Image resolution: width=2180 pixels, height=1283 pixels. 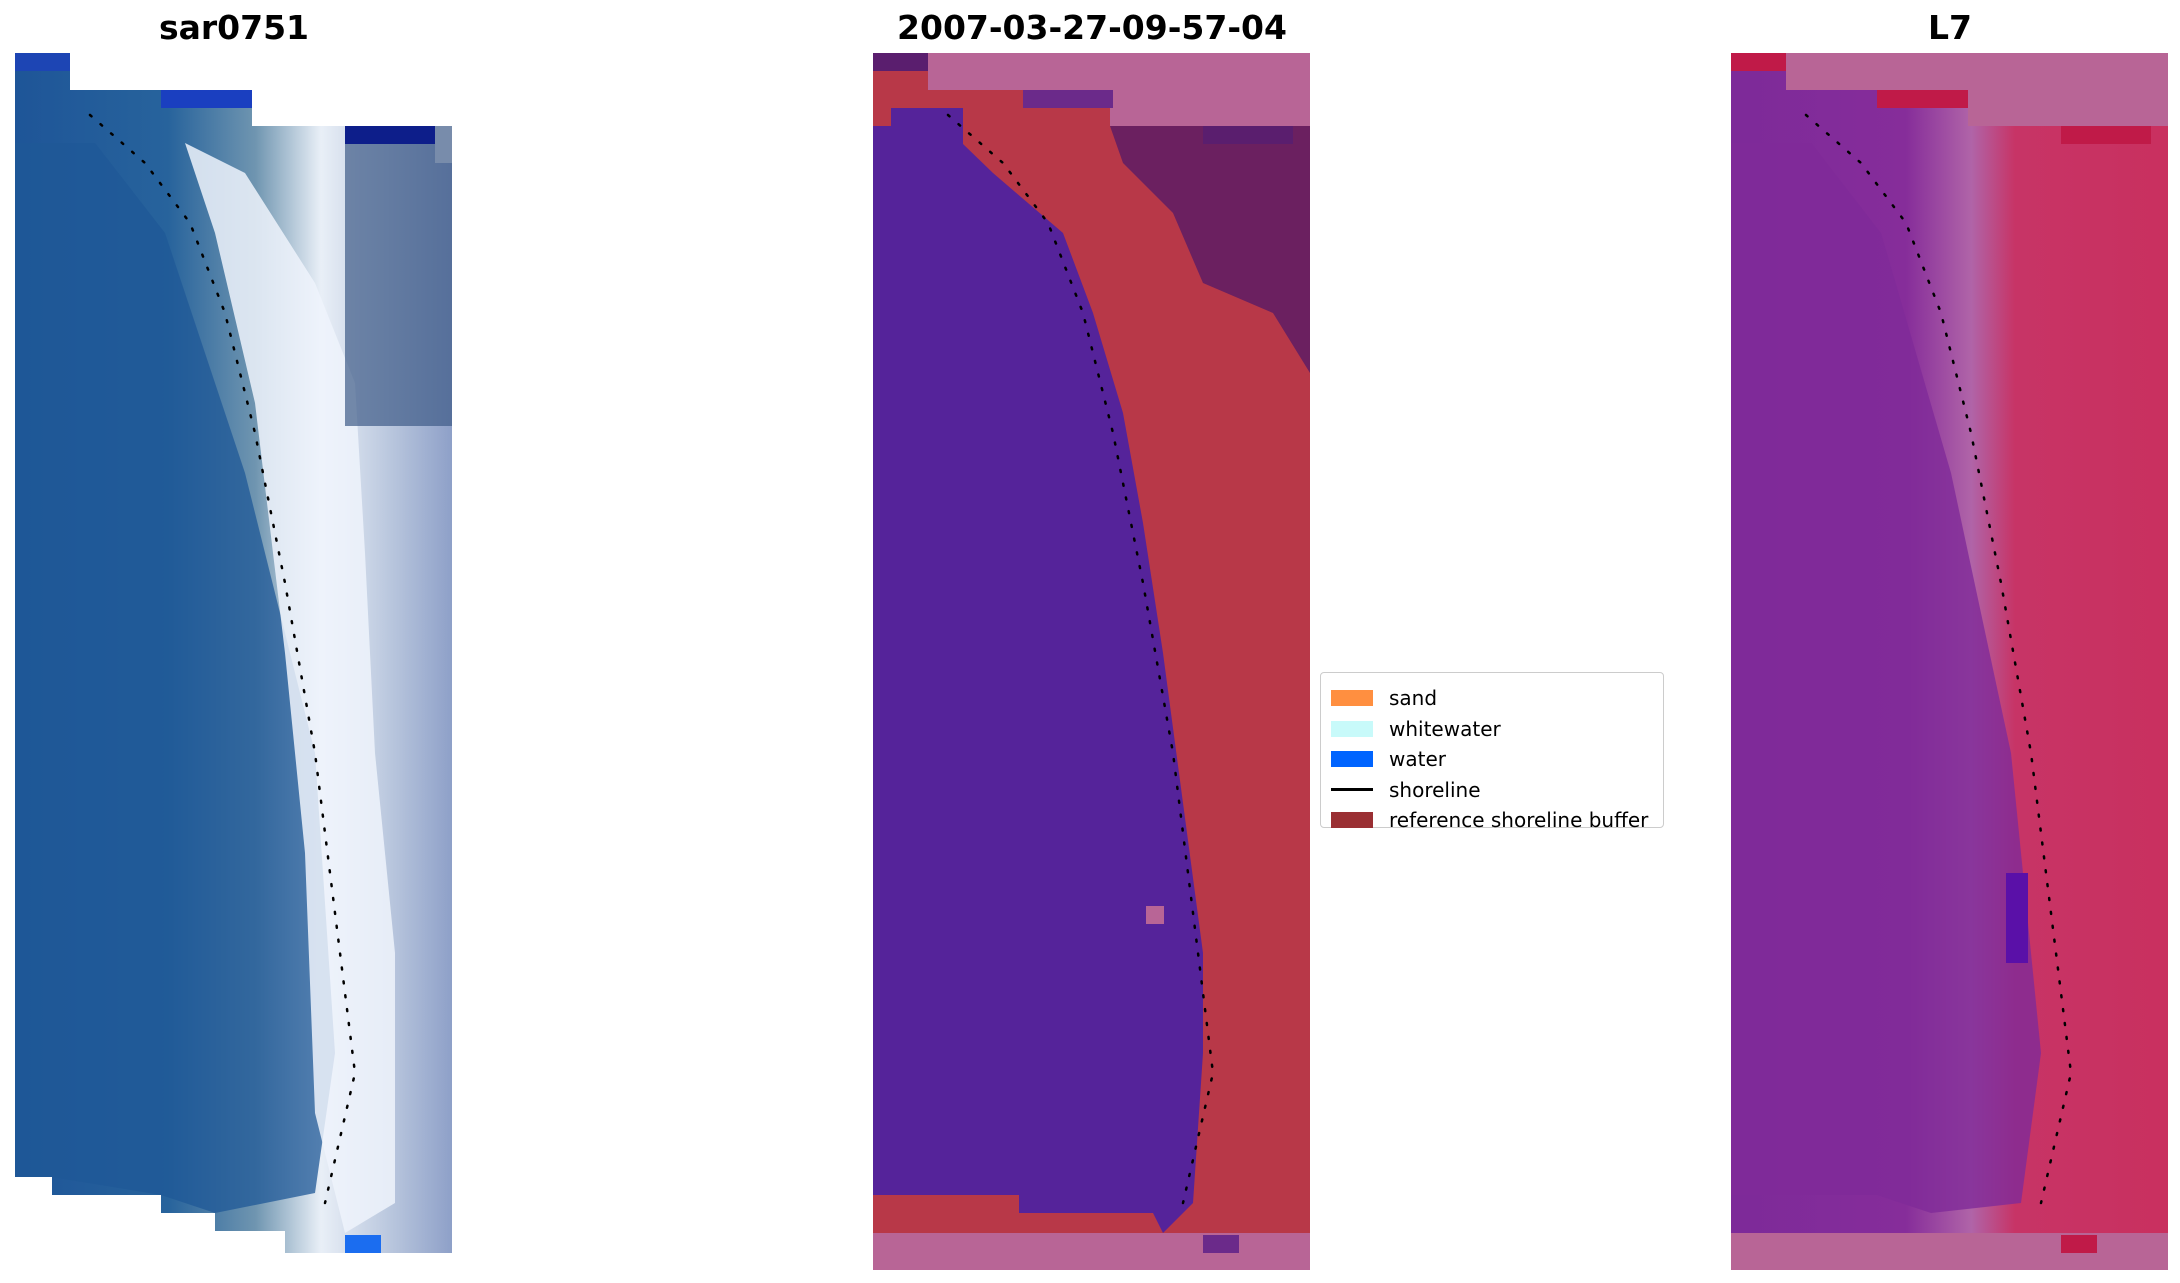 I want to click on rgb-ocean-shade, so click(x=175, y=678).